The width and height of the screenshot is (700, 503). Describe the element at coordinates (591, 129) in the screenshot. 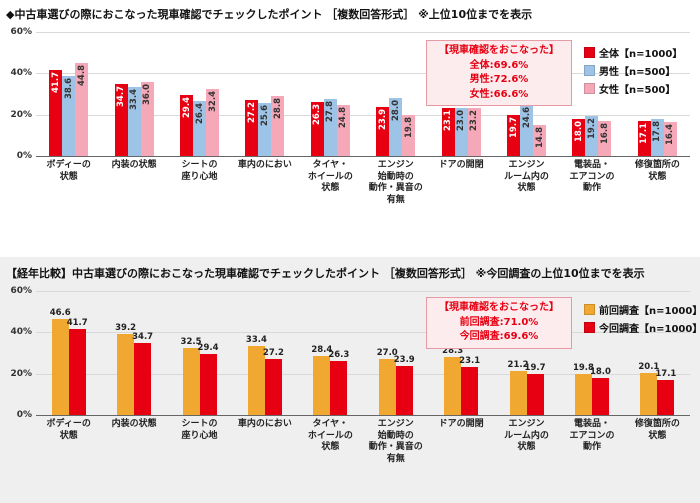

I see `value-label: 19.2` at that location.